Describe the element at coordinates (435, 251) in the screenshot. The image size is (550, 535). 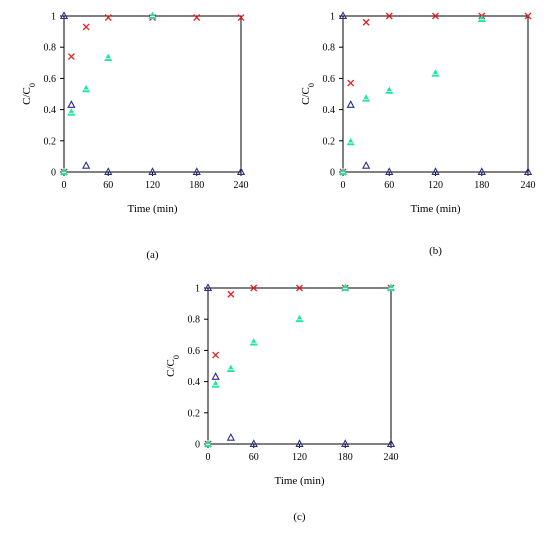
I see `panel-label: (b)` at that location.